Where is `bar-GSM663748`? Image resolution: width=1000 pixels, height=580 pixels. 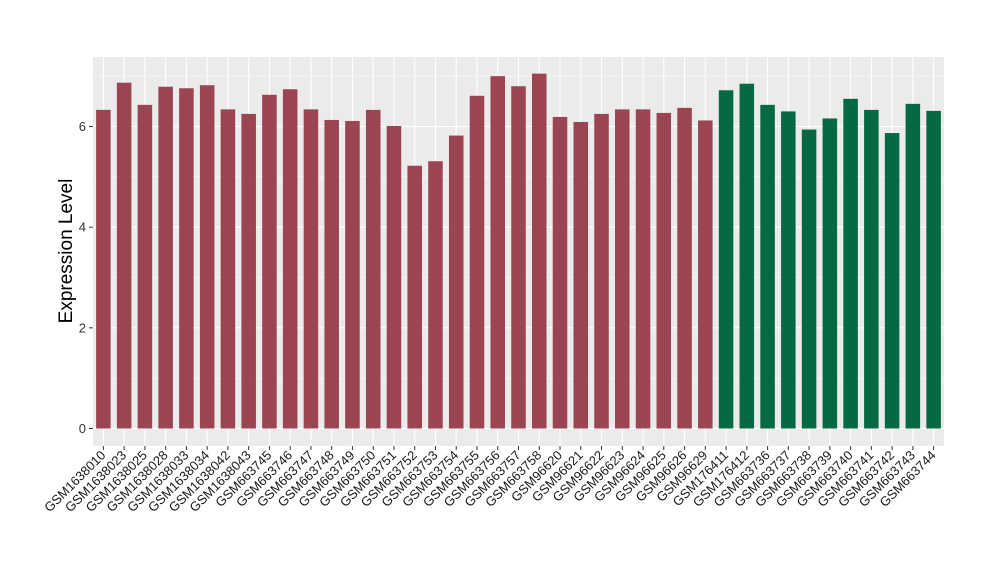 bar-GSM663748 is located at coordinates (331, 274).